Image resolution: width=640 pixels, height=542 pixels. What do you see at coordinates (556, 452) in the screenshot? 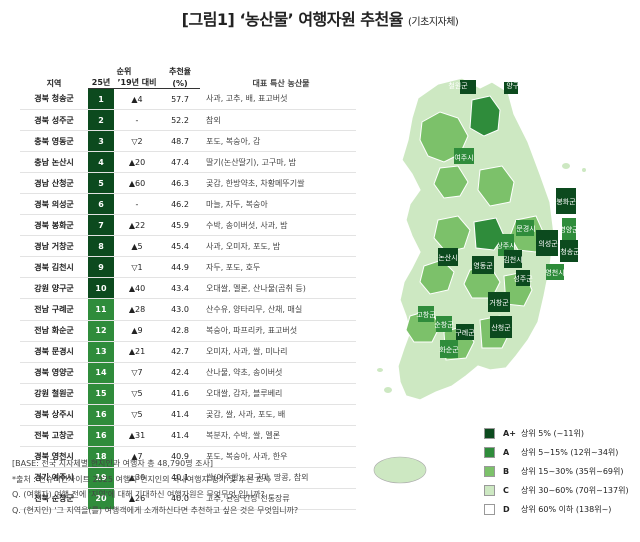
I see `legend-item-a: A 상위 5~15% (12위~34위)` at bounding box center [556, 452].